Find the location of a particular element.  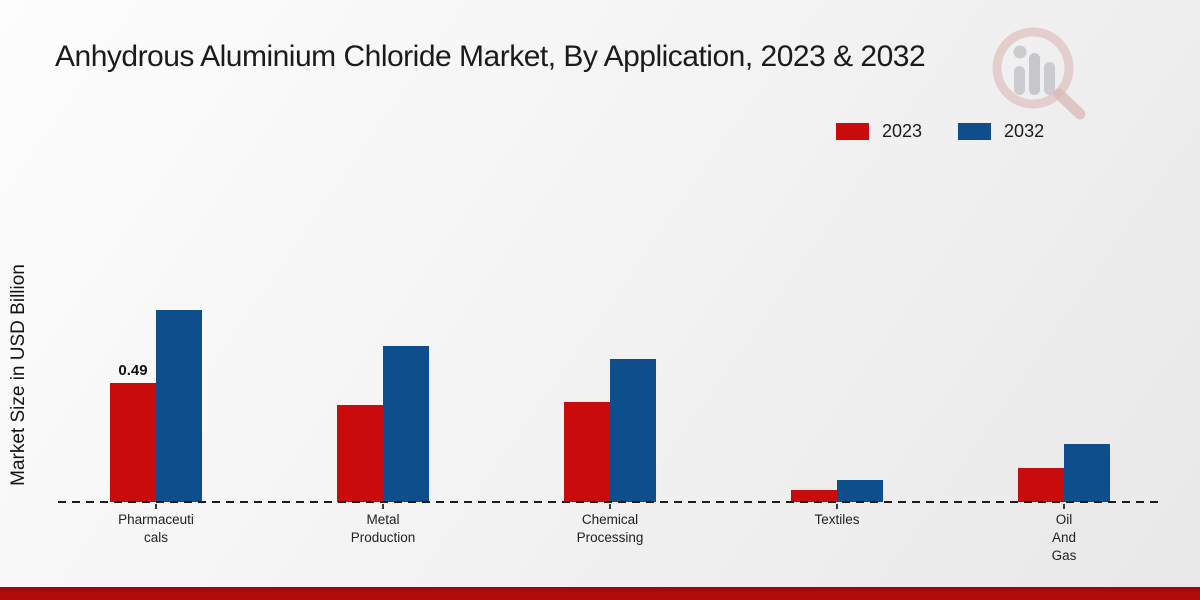

bar-2032-metal-production is located at coordinates (406, 424).